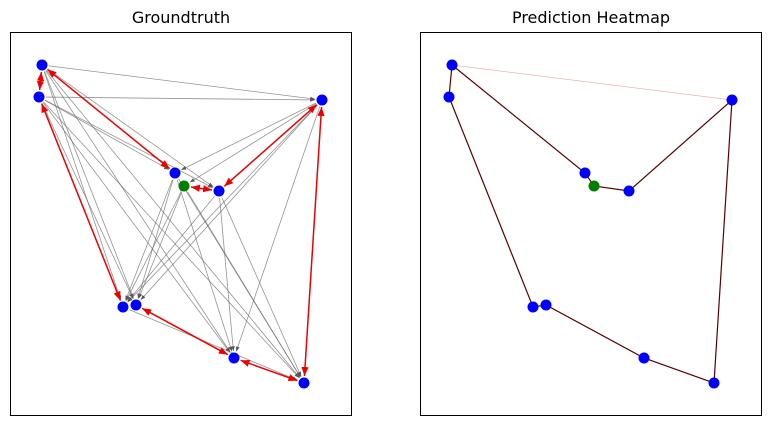 The width and height of the screenshot is (772, 427). Describe the element at coordinates (181, 17) in the screenshot. I see `panel-title: Groundtruth` at that location.